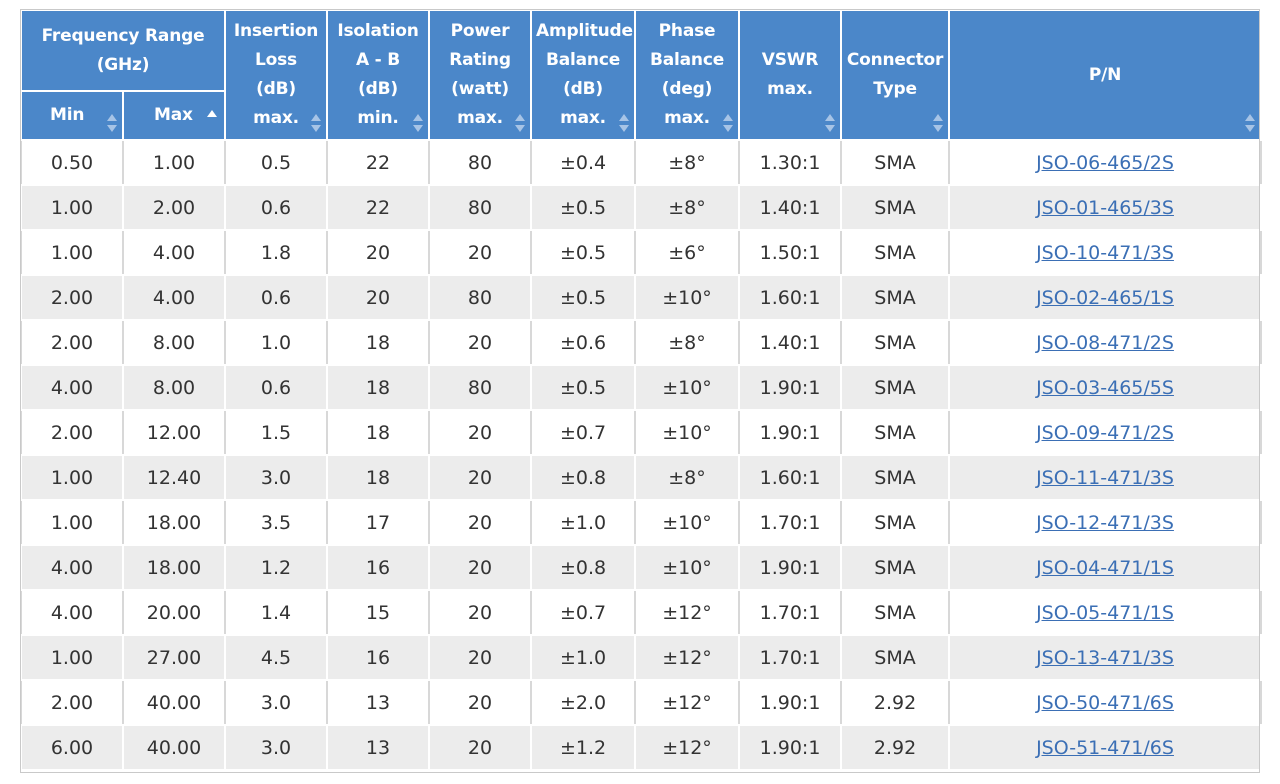 The height and width of the screenshot is (784, 1280). Describe the element at coordinates (687, 75) in the screenshot. I see `header-phase-balance: Phase Balance (deg) max.` at that location.